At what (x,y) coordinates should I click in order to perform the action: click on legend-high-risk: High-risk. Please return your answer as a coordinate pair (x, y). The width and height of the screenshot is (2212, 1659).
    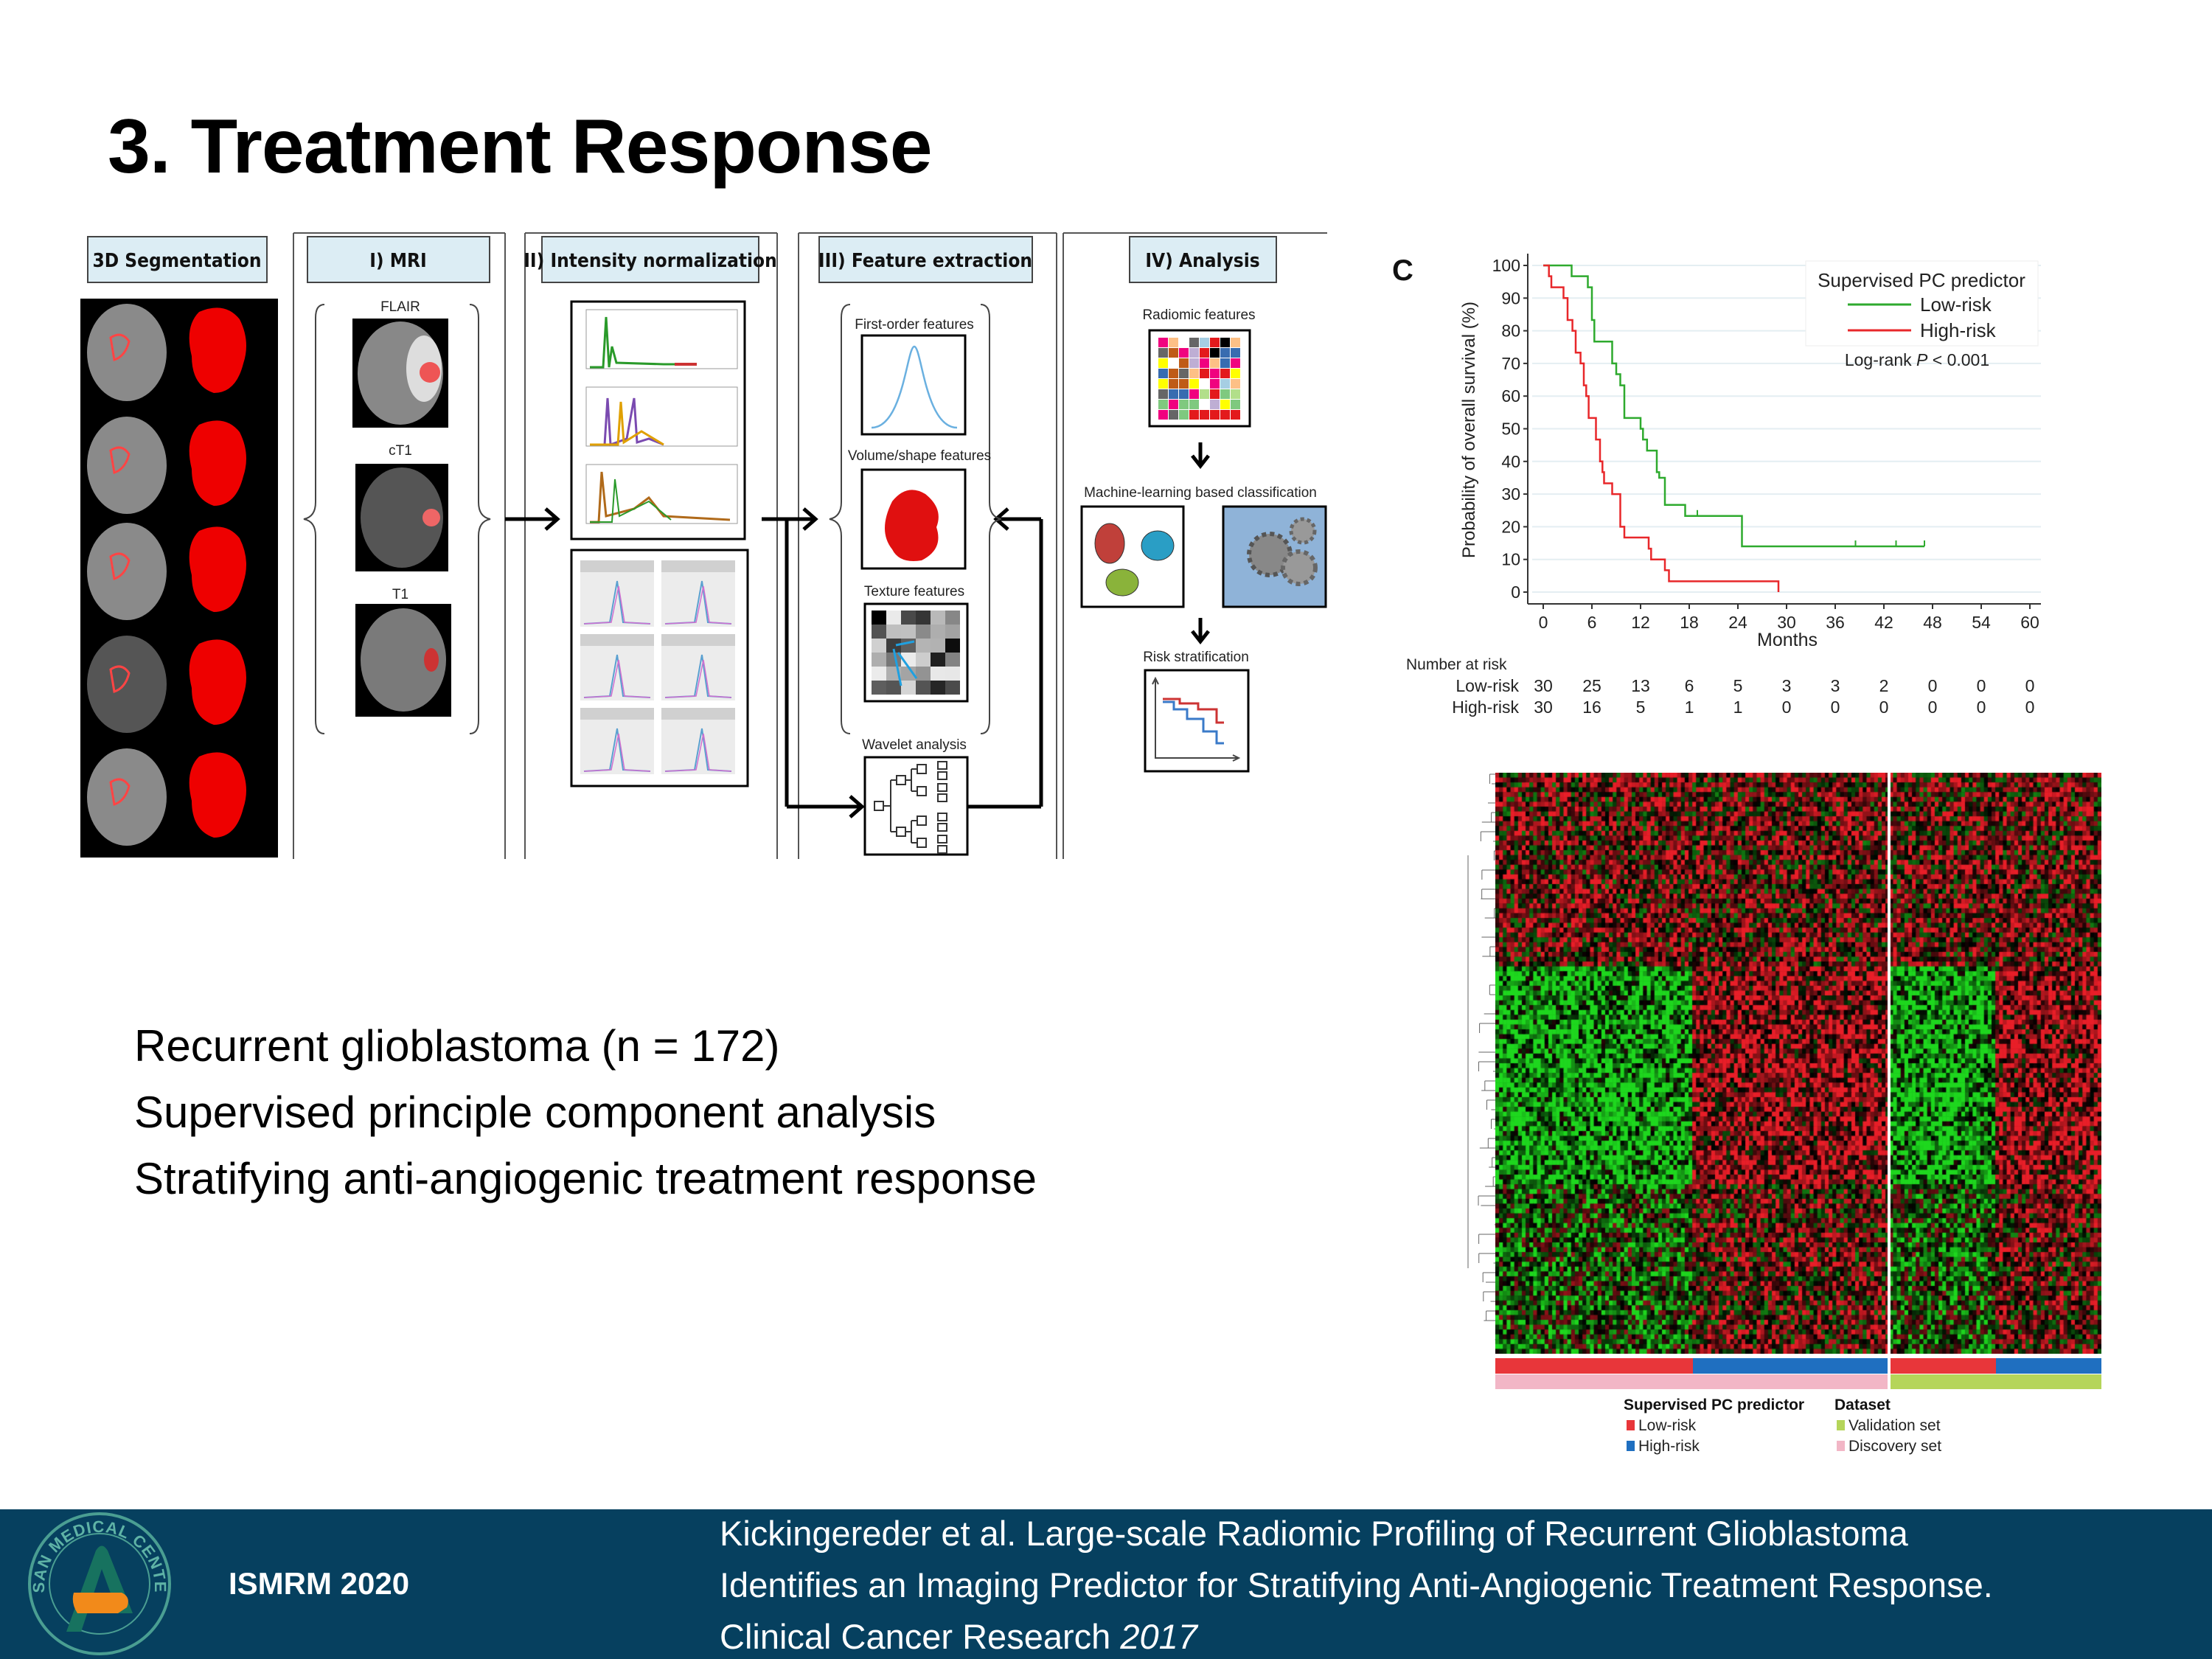
    Looking at the image, I should click on (1669, 1446).